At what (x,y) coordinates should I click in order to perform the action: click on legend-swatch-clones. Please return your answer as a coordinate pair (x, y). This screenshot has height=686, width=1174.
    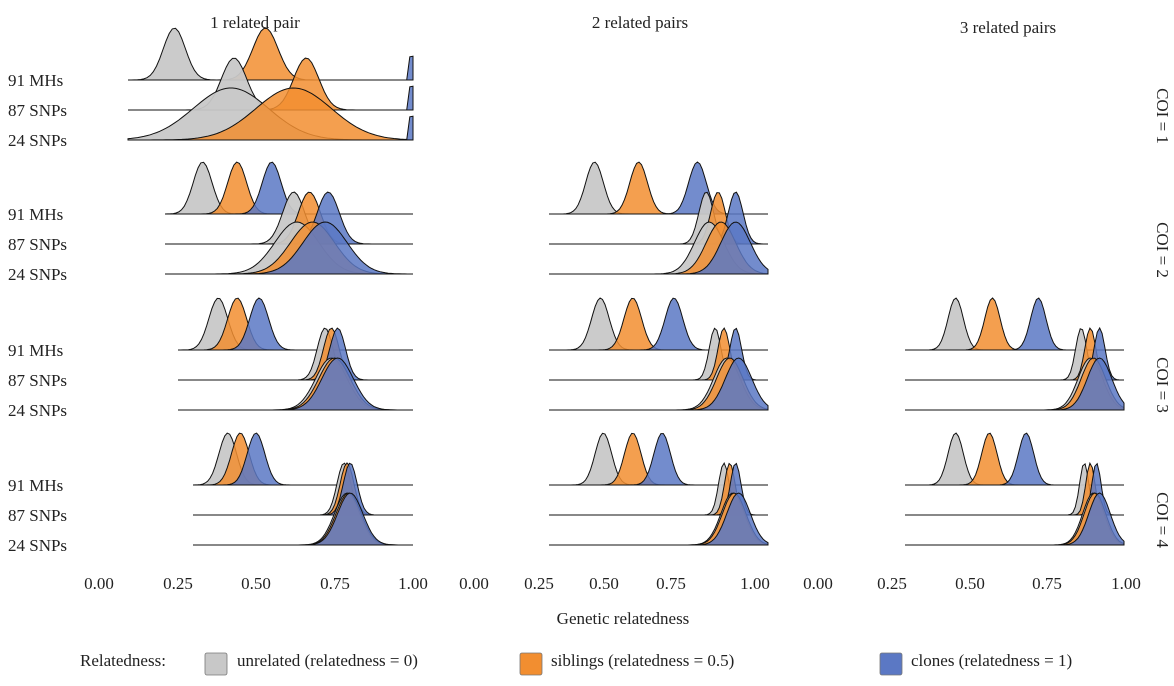
    Looking at the image, I should click on (891, 664).